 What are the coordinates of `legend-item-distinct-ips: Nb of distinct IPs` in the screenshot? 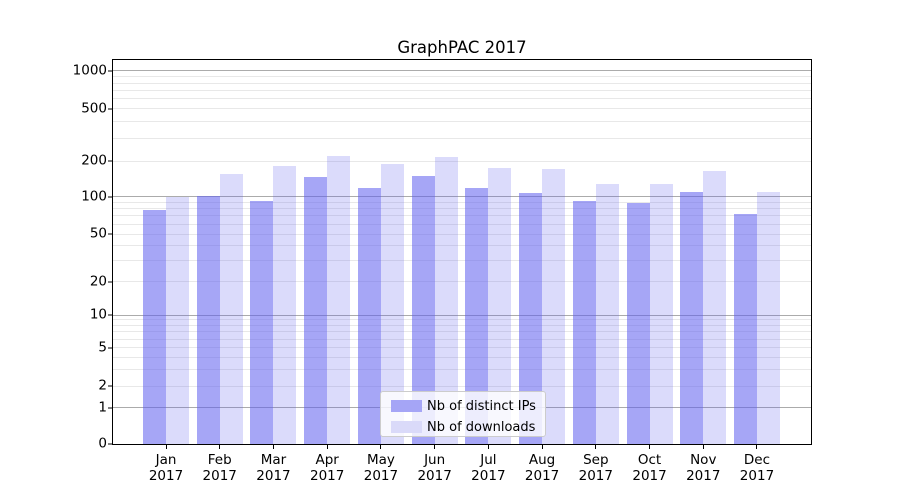 It's located at (464, 406).